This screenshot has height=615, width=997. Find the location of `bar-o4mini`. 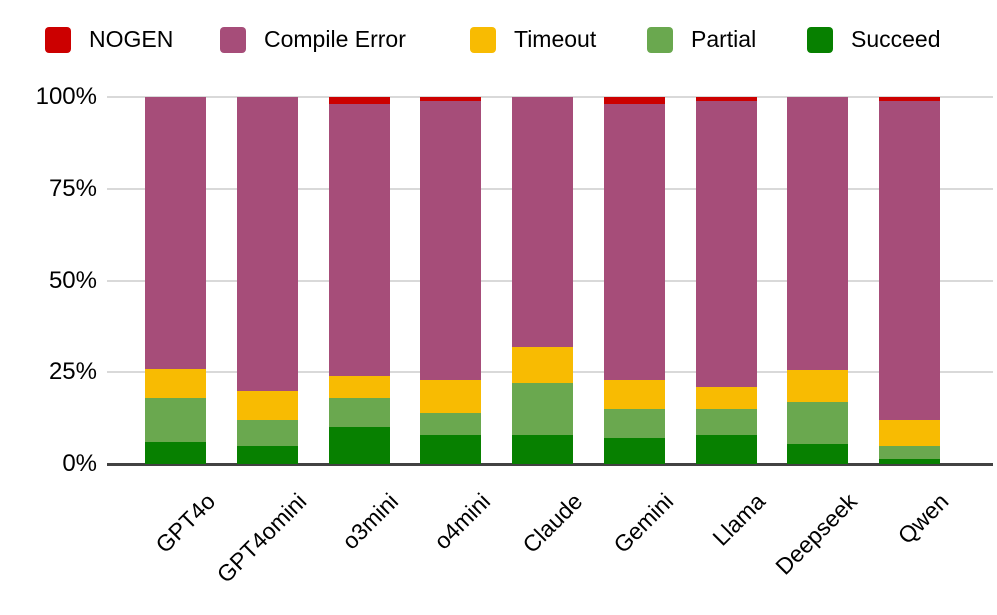

bar-o4mini is located at coordinates (451, 280).